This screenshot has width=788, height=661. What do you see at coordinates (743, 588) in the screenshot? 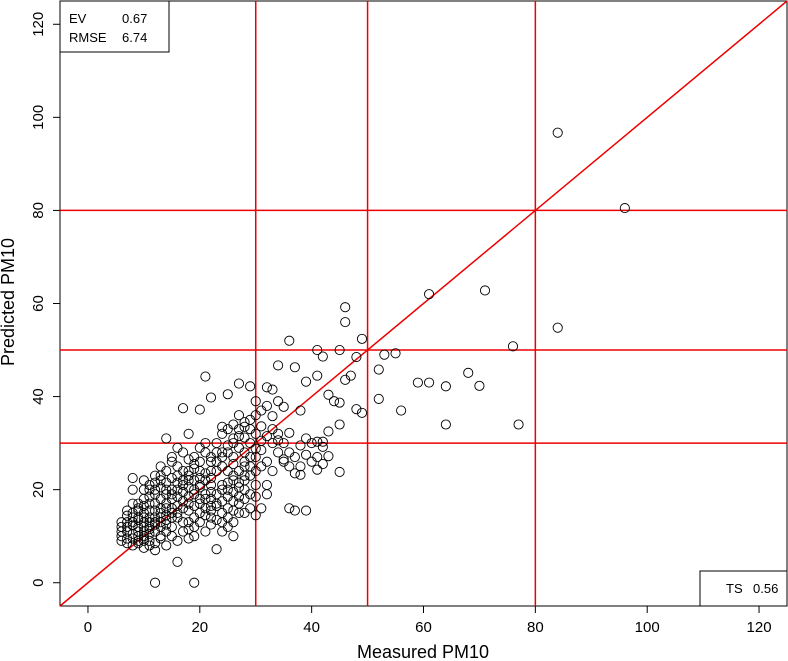
I see `ts-box: TS 0.56` at bounding box center [743, 588].